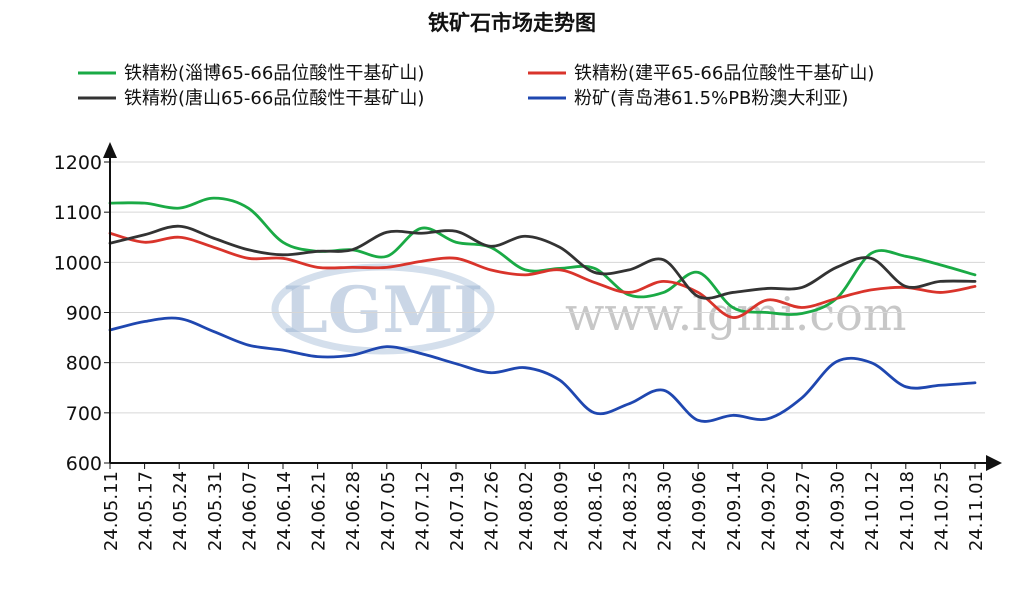 The width and height of the screenshot is (1024, 608). Describe the element at coordinates (249, 511) in the screenshot. I see `x-tick-label: 24.06.07` at that location.